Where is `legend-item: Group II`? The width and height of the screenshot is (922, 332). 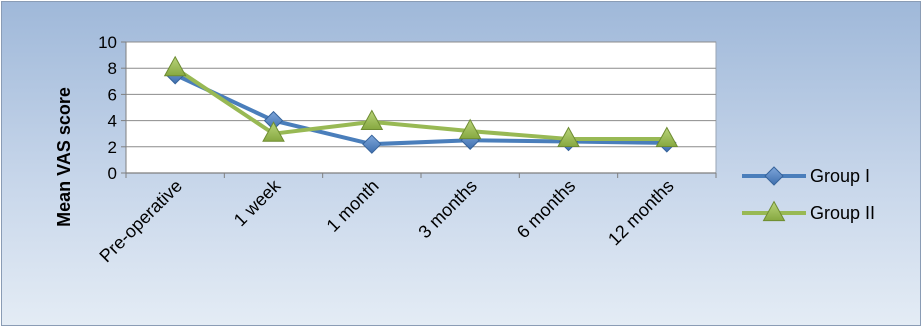 legend-item: Group II is located at coordinates (808, 211).